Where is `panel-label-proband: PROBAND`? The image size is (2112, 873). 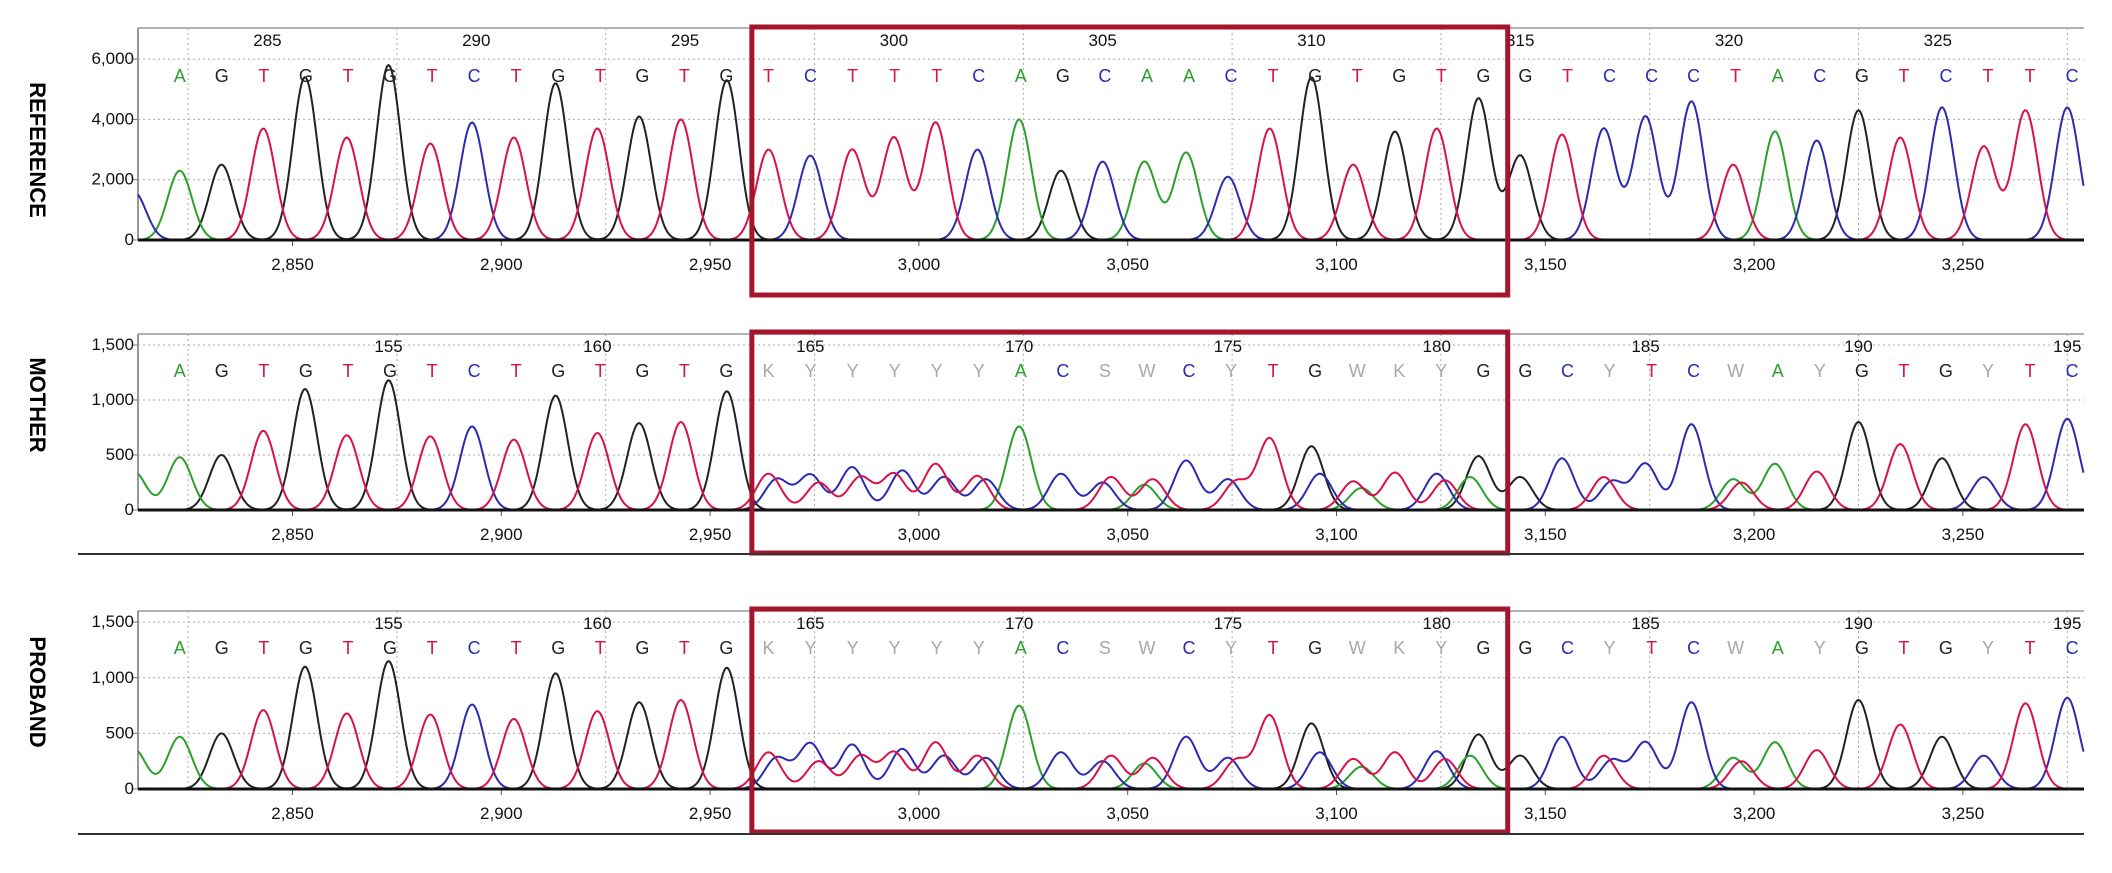 panel-label-proband: PROBAND is located at coordinates (37, 691).